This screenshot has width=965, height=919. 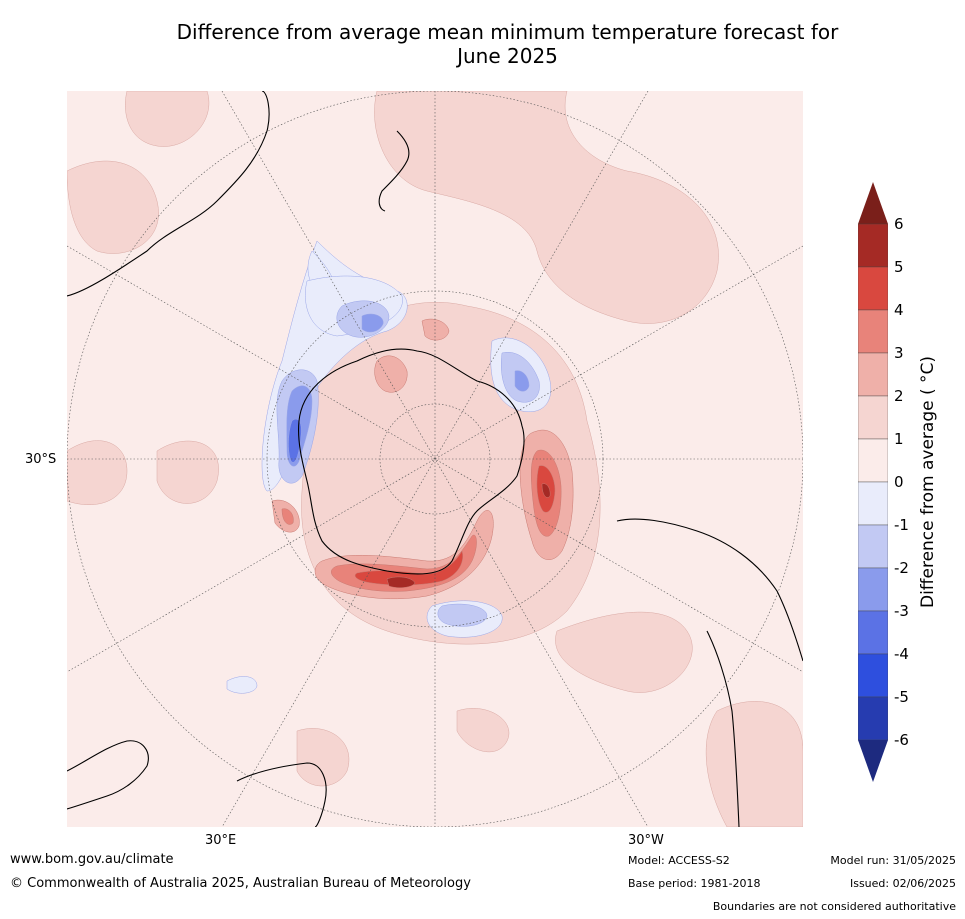 What do you see at coordinates (41, 459) in the screenshot?
I see `lat-label-30s: 30°S` at bounding box center [41, 459].